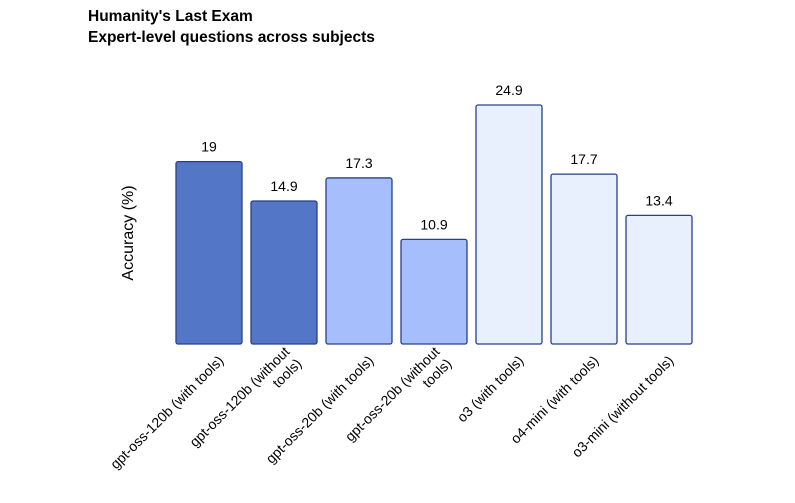 Image resolution: width=795 pixels, height=503 pixels. I want to click on x-tick-label-4: o3 (with tools), so click(490, 388).